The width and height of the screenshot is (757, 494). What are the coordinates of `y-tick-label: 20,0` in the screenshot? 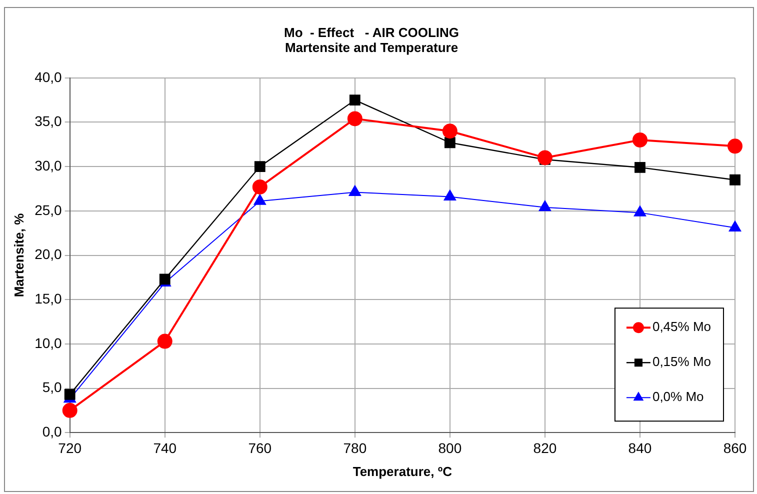 It's located at (48, 254).